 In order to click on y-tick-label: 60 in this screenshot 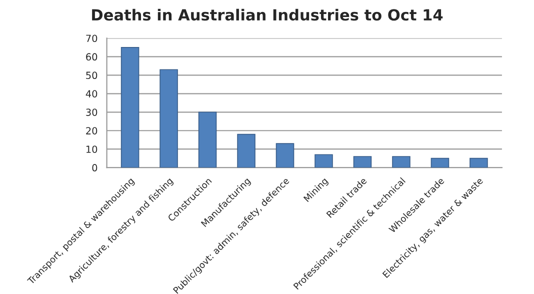, I will do `click(92, 57)`.